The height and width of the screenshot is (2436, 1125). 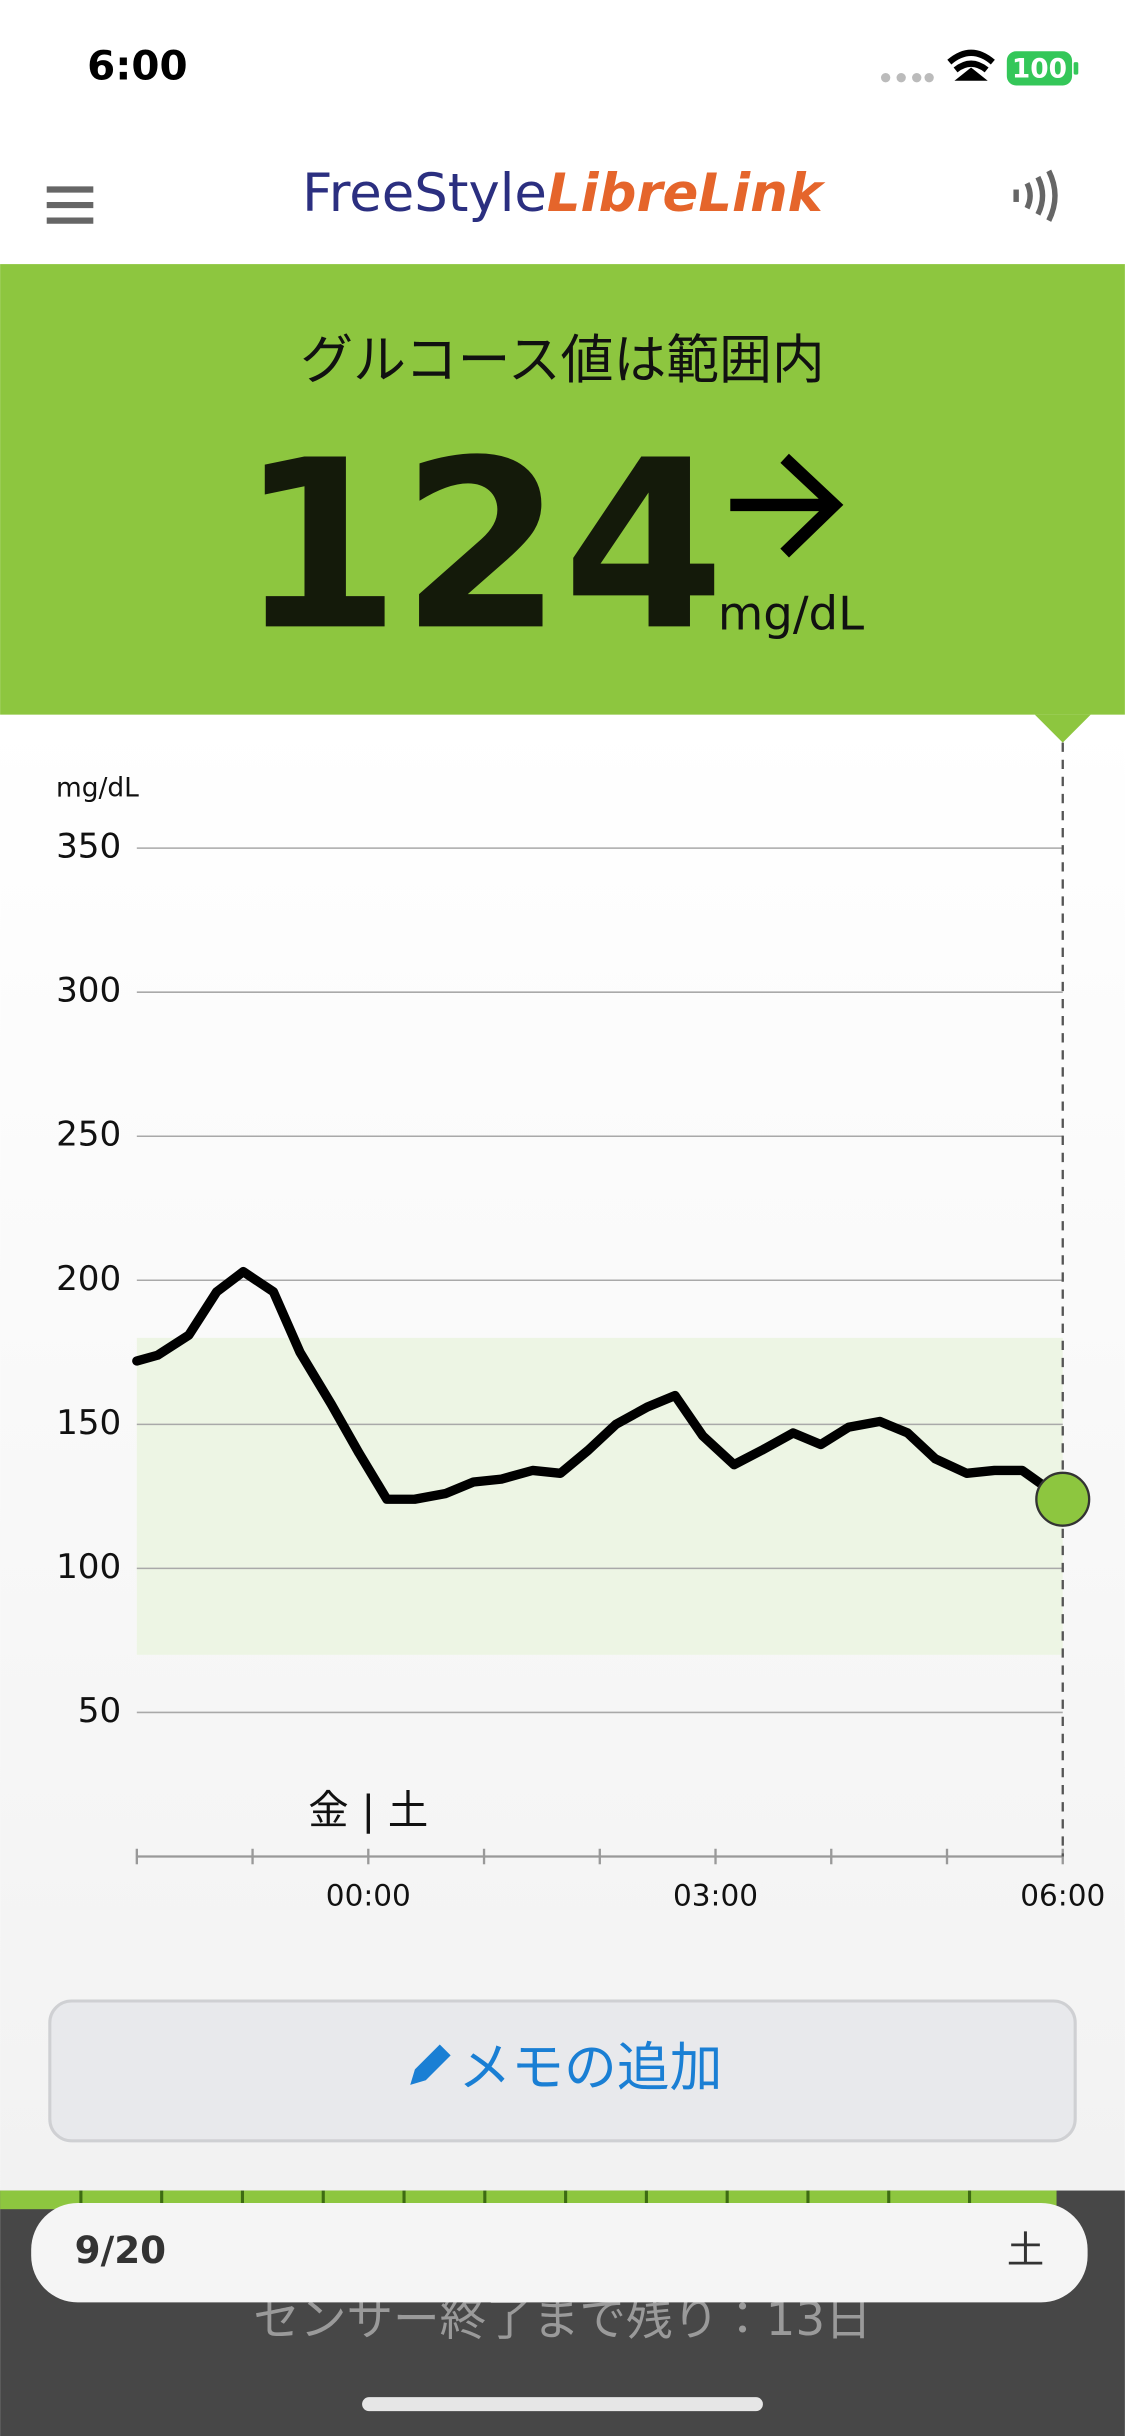 I want to click on date-label: 9/20, so click(x=120, y=2250).